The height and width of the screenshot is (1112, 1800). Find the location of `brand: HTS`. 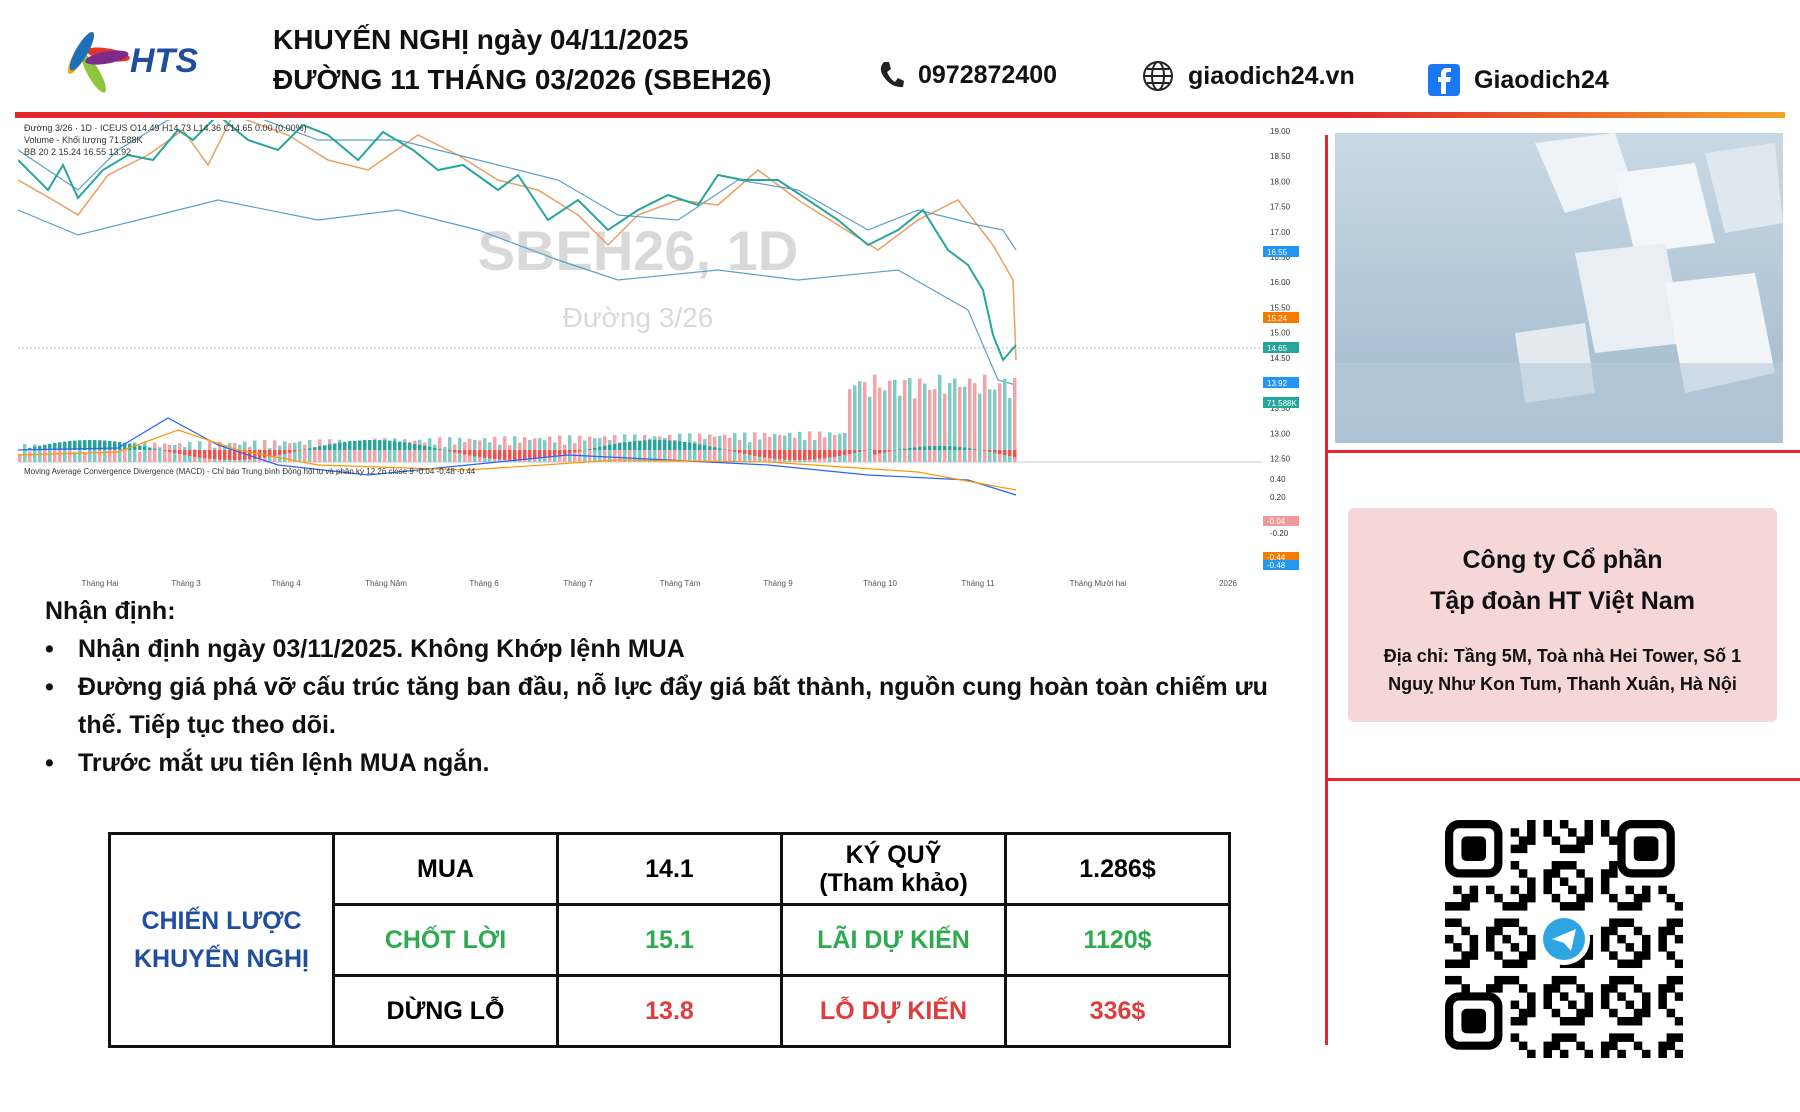

brand: HTS is located at coordinates (164, 61).